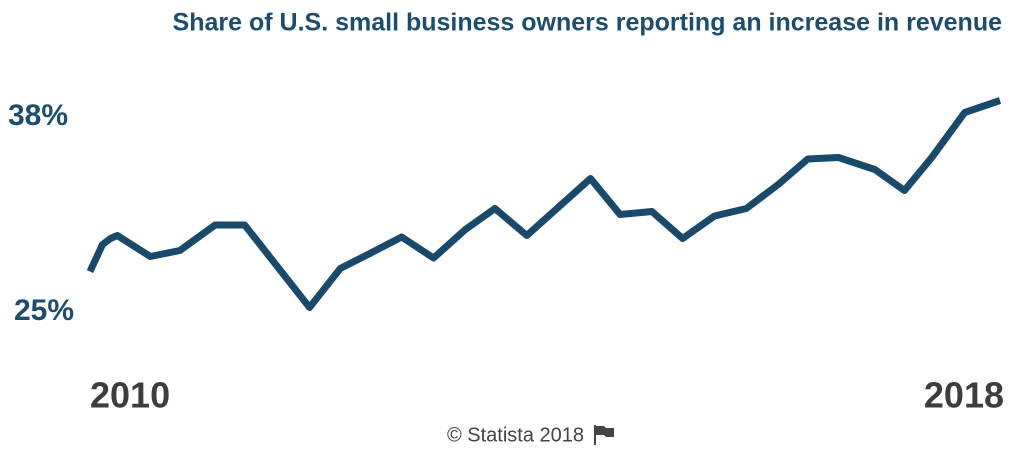 The height and width of the screenshot is (462, 1020). I want to click on x-tick-label: 2018, so click(964, 395).